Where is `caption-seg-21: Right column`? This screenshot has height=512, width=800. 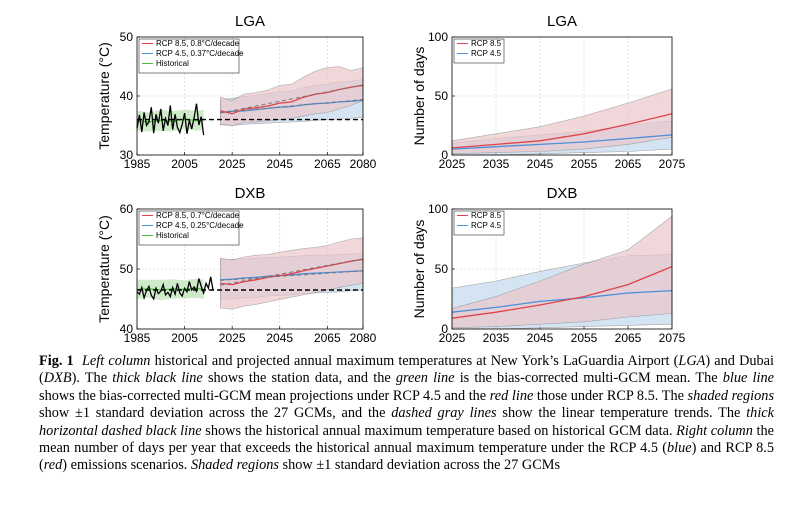
caption-seg-21: Right column is located at coordinates (714, 430).